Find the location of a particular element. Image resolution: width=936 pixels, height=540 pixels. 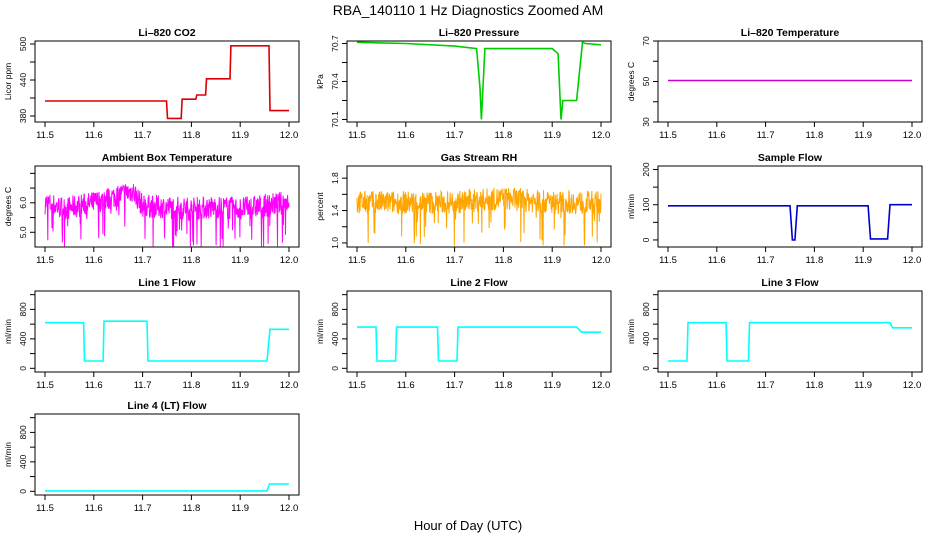

figure-x-axis-label: Hour of Day (UTC) is located at coordinates (468, 525).